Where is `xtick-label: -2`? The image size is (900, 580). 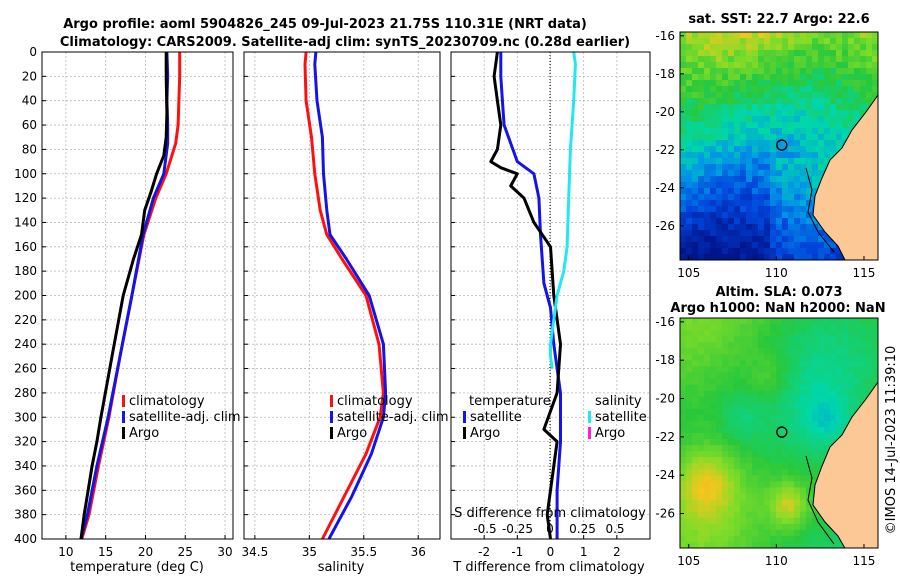
xtick-label: -2 is located at coordinates (484, 552).